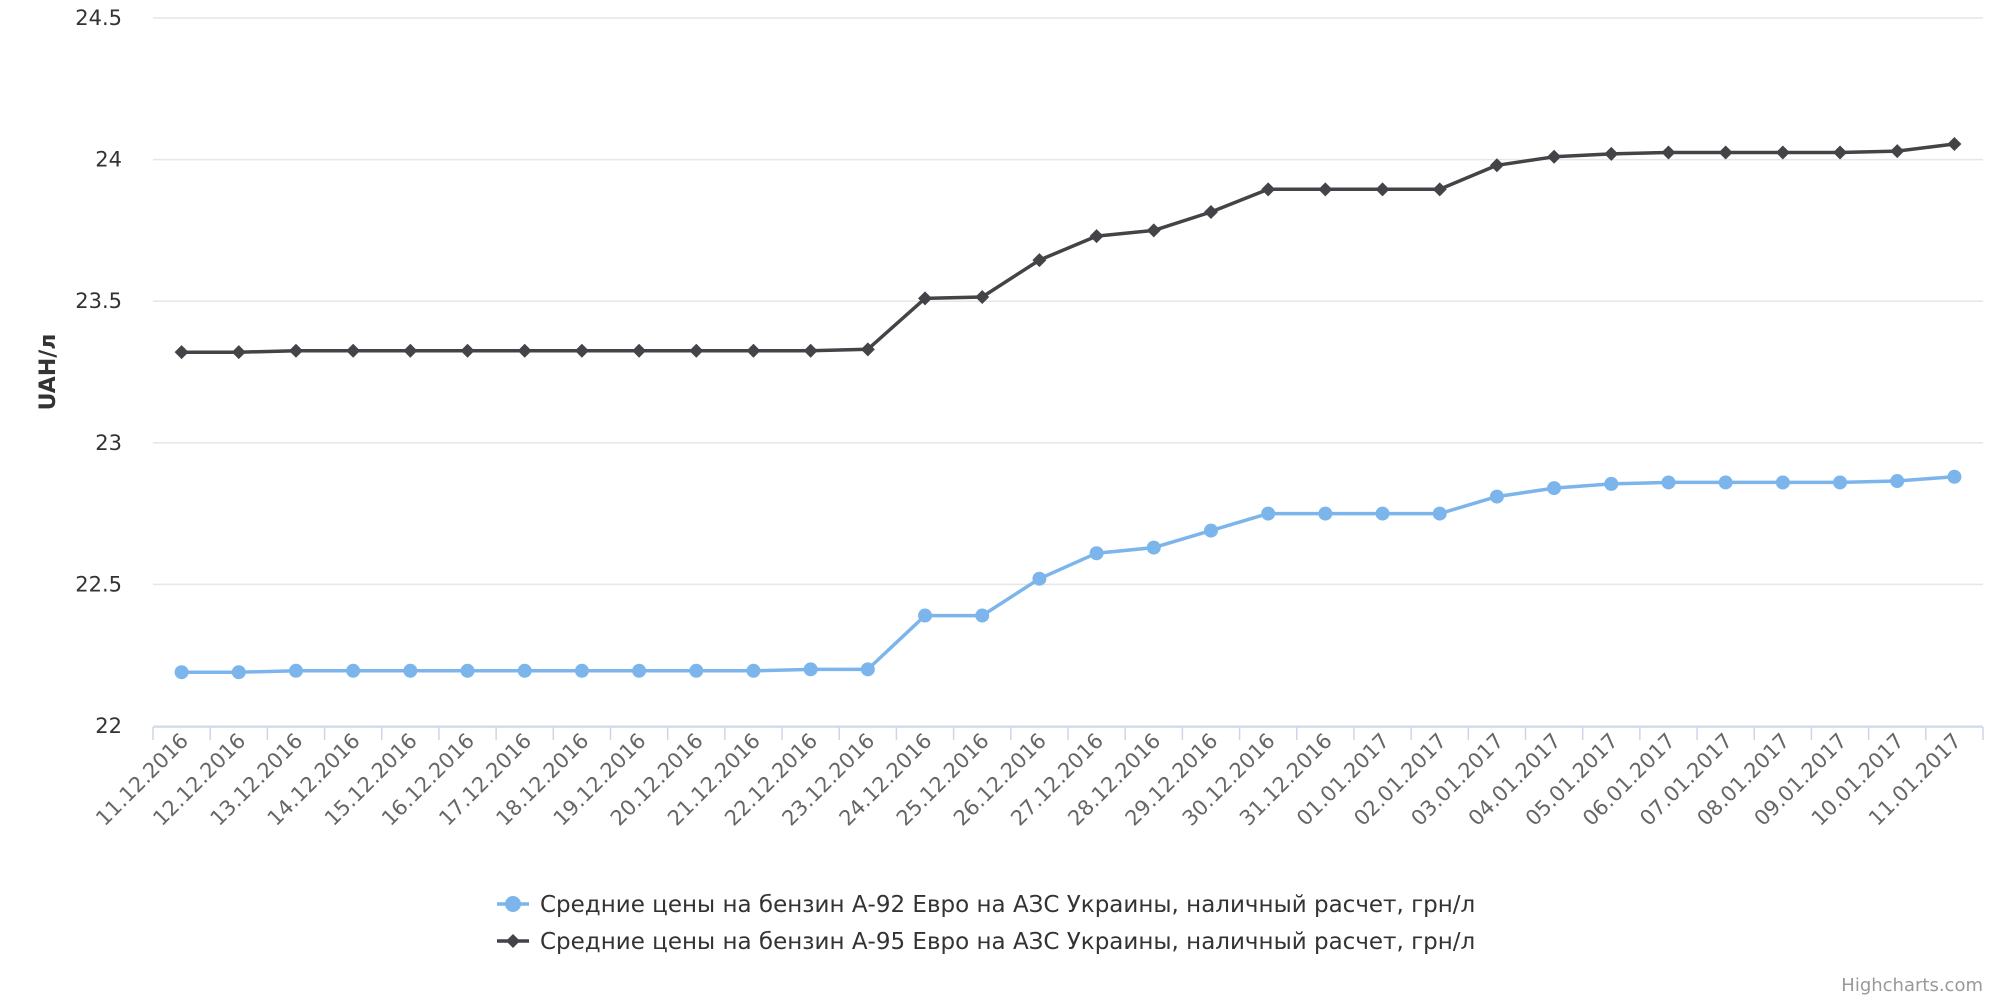 This screenshot has width=2000, height=1000. Describe the element at coordinates (98, 372) in the screenshot. I see `y-axis-ticks: 22 22.5 23 23.5 24 24.5` at that location.